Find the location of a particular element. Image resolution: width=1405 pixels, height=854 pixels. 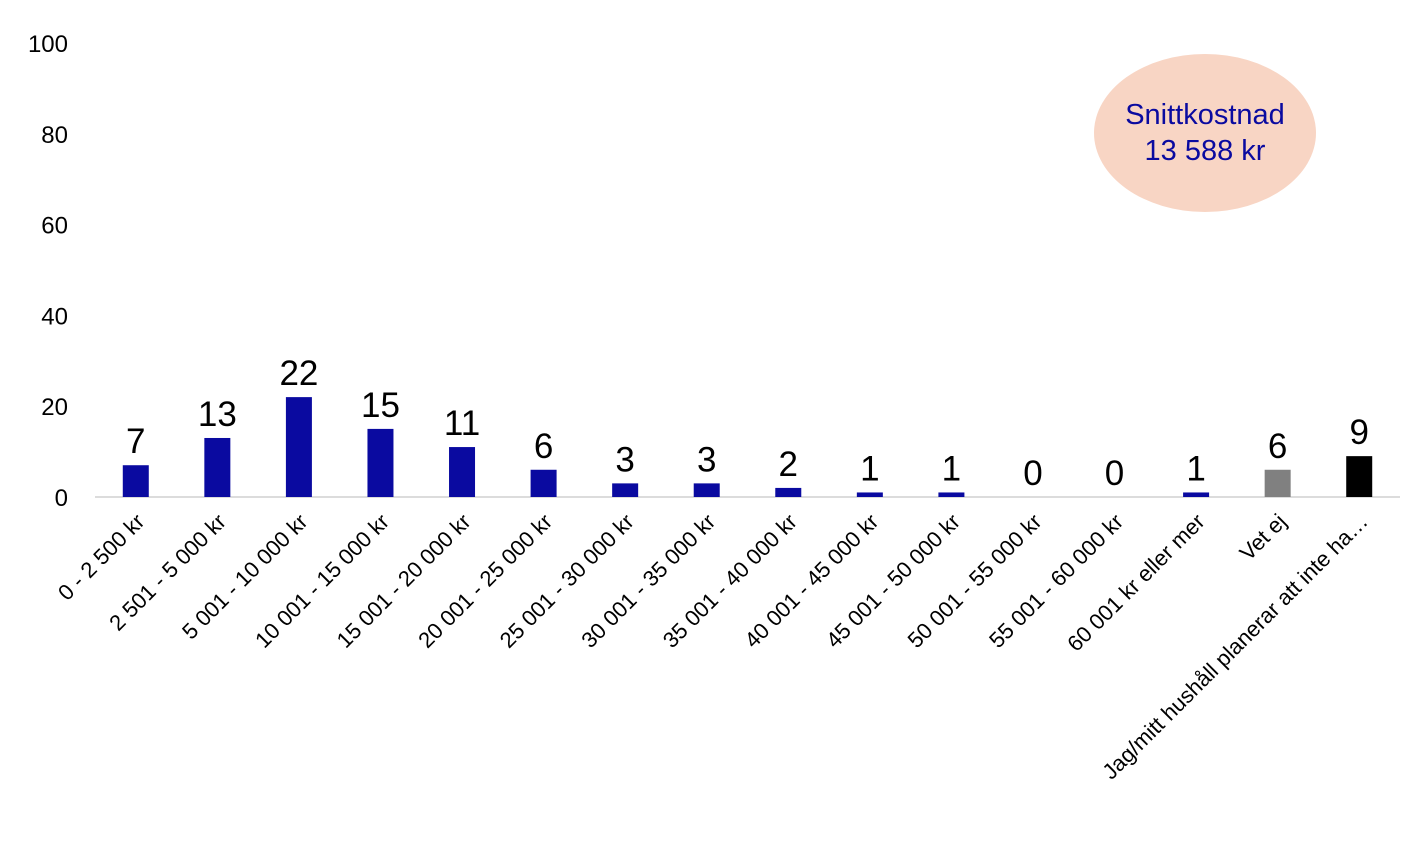

x-tick-label-11: 50 001 - 55 000 kr is located at coordinates (975, 581).